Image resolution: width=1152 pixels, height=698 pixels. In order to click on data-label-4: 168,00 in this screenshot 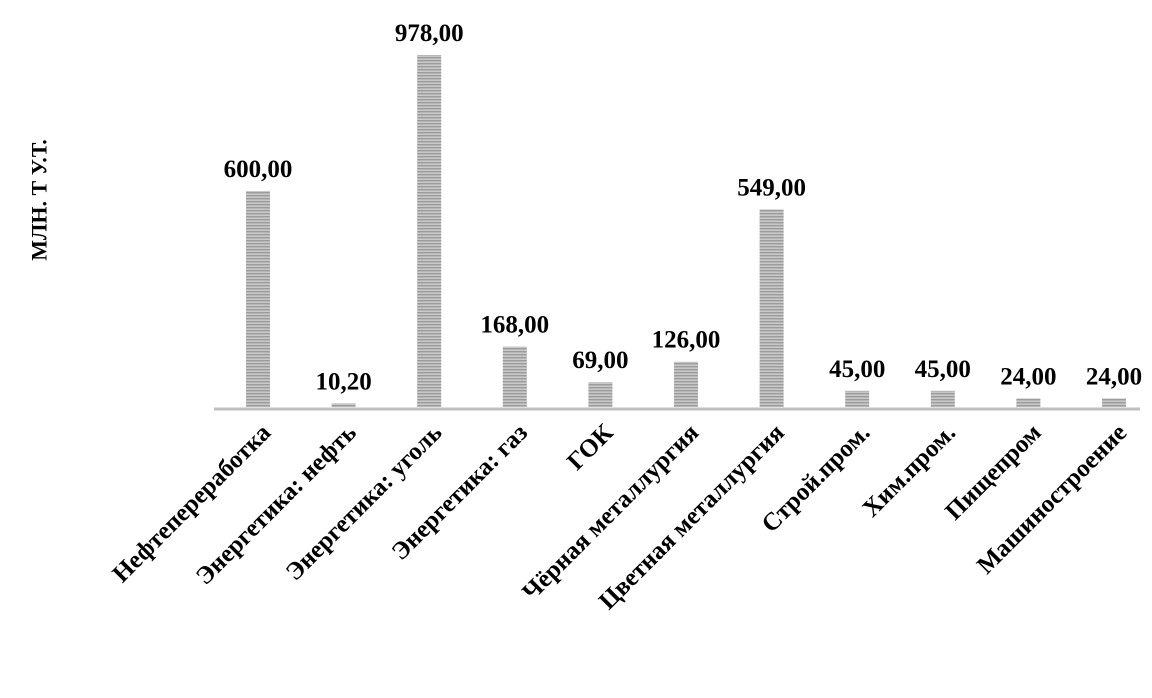, I will do `click(514, 325)`.